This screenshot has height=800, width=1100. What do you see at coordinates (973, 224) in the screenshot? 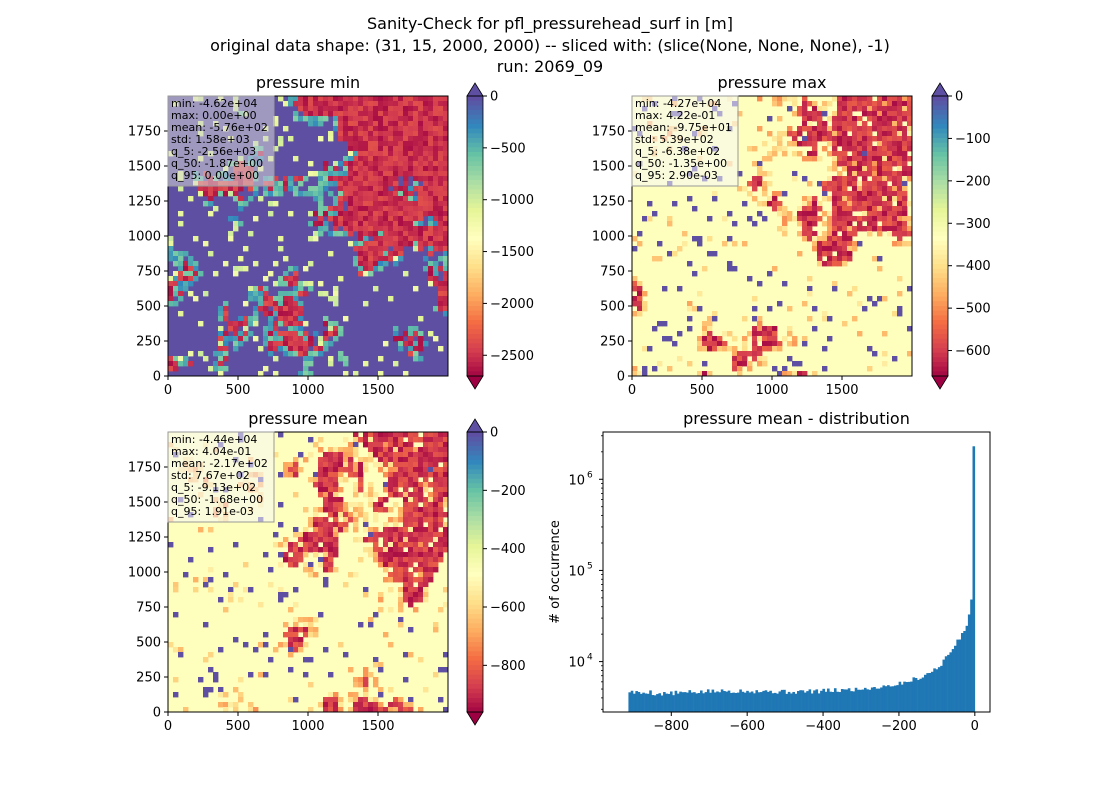
I see `colorbar-tick-label: −300` at bounding box center [973, 224].